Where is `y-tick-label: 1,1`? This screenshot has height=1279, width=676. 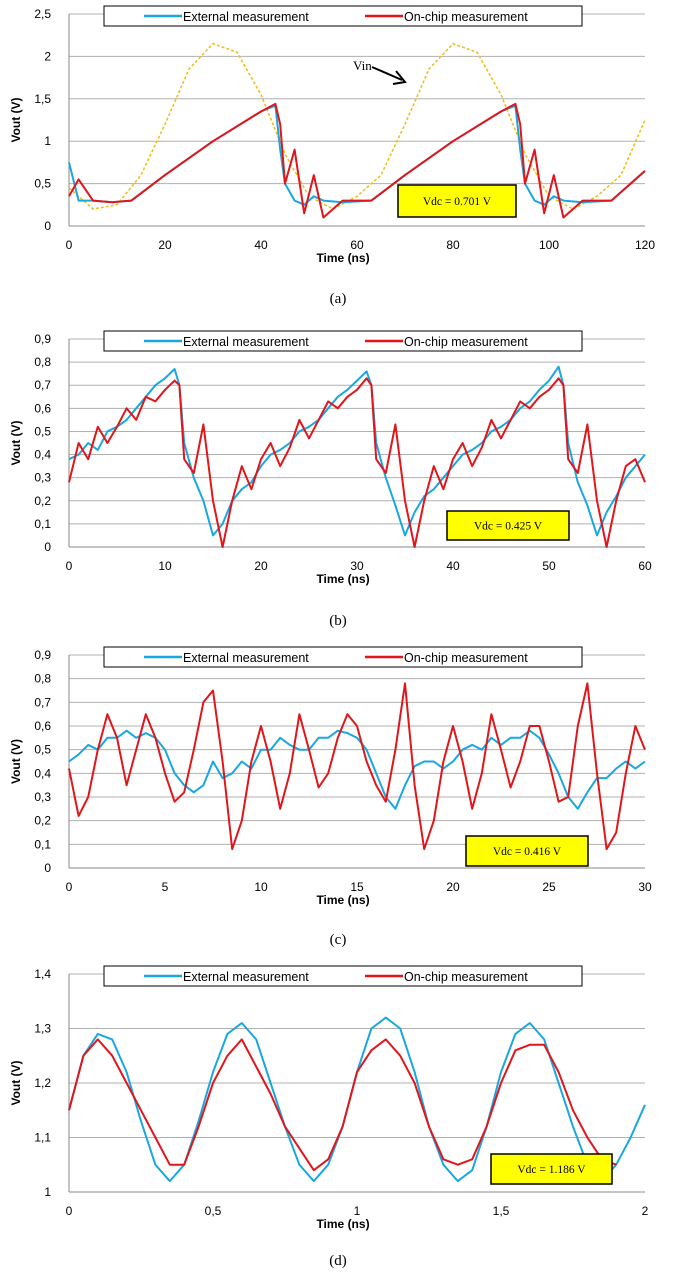 y-tick-label: 1,1 is located at coordinates (42, 1138).